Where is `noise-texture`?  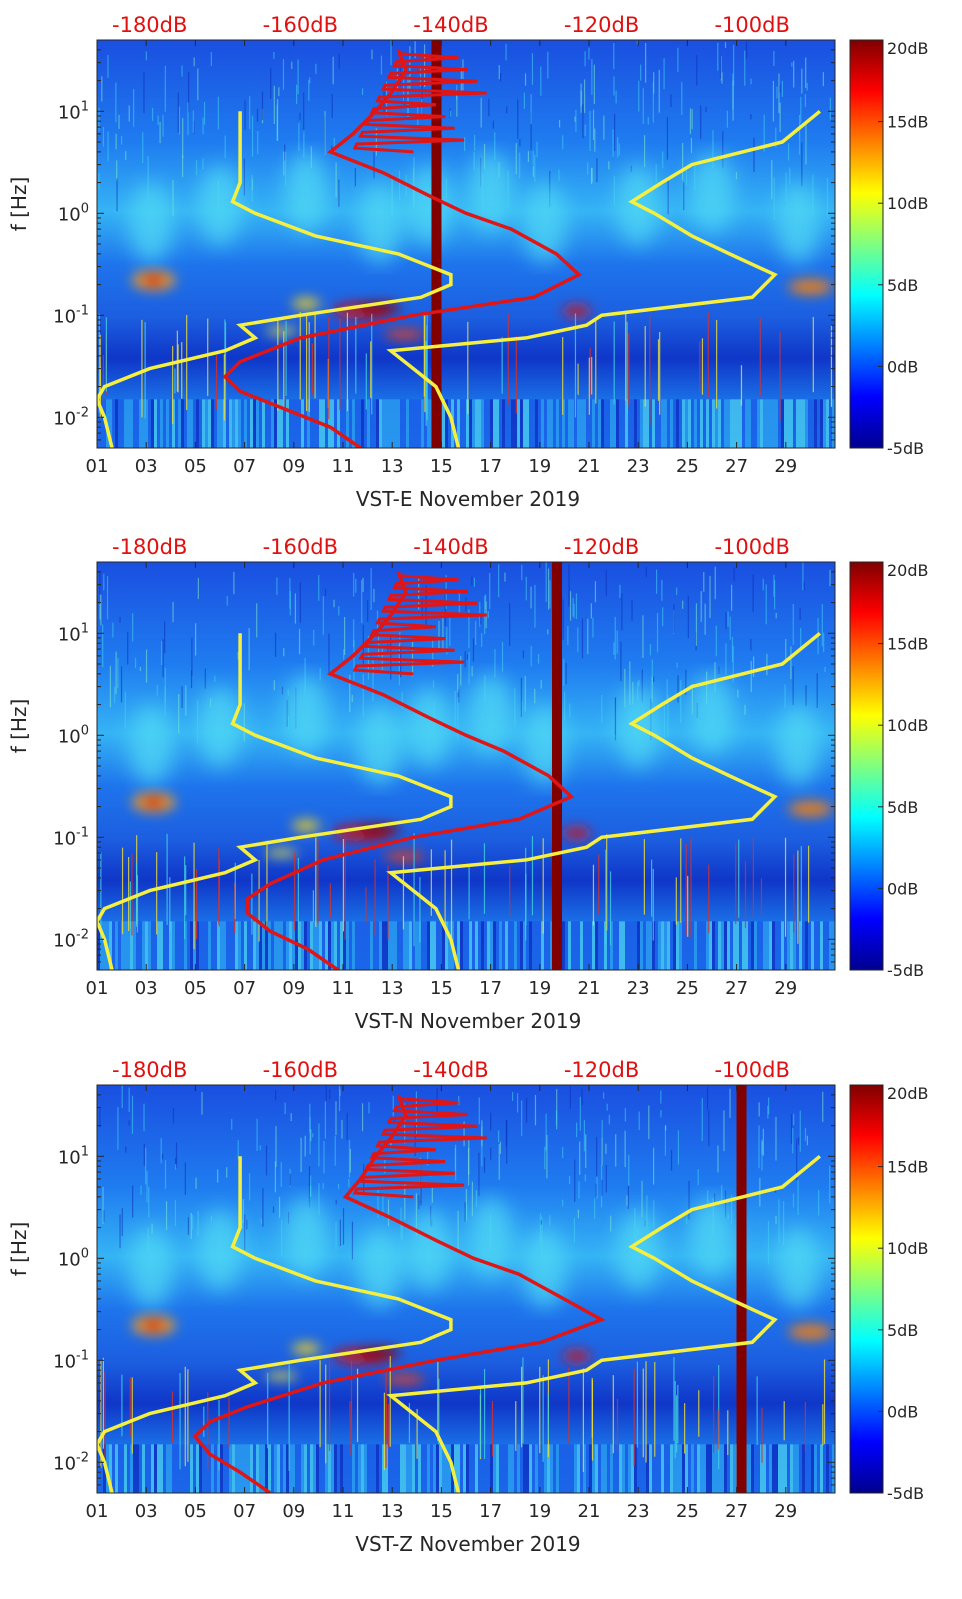 noise-texture is located at coordinates (464, 130).